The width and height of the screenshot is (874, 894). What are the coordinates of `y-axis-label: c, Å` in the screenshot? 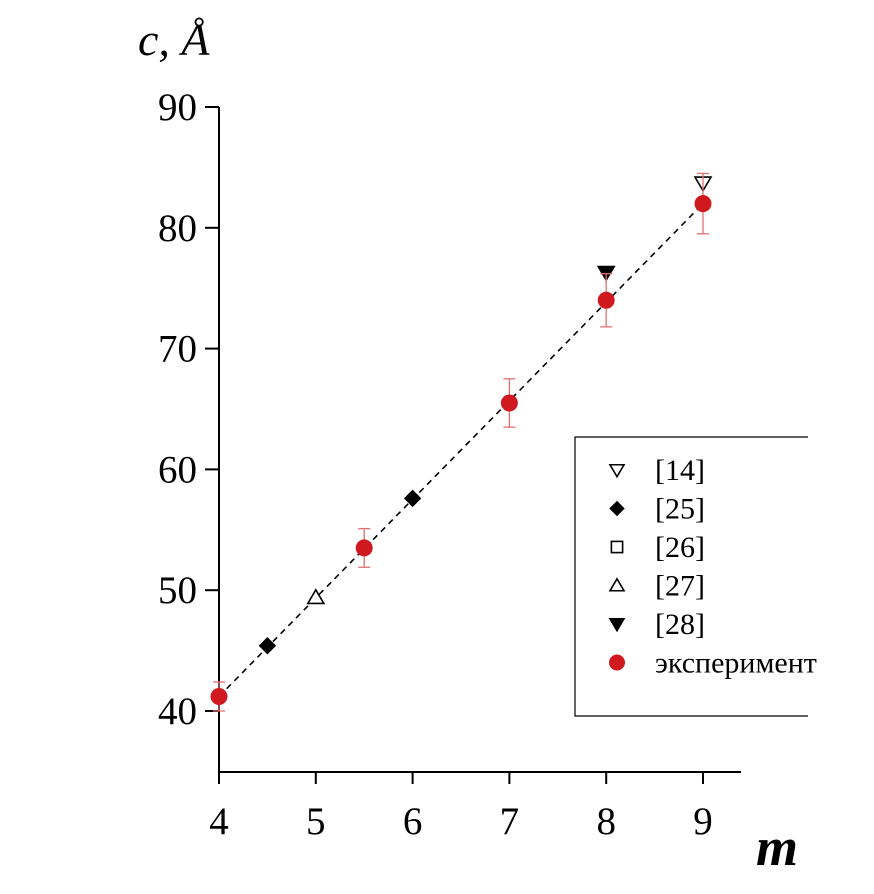 It's located at (174, 39).